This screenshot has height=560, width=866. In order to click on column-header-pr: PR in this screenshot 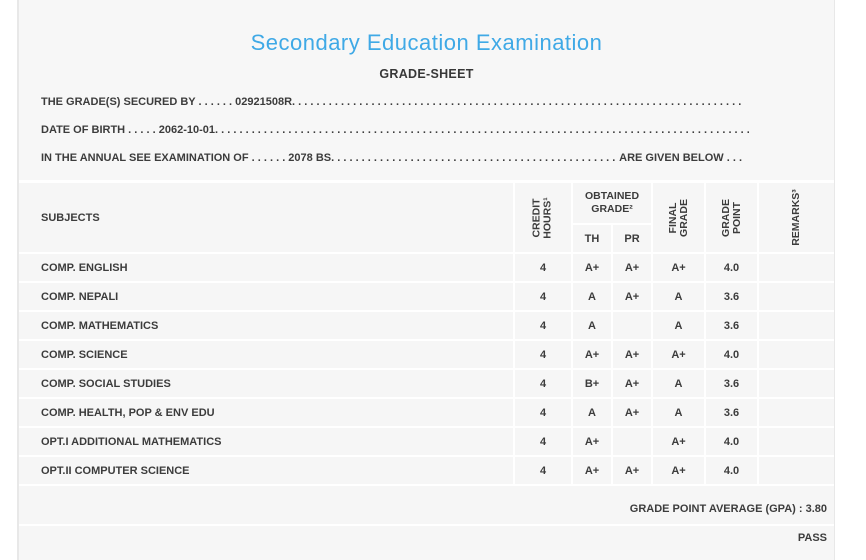, I will do `click(632, 238)`.